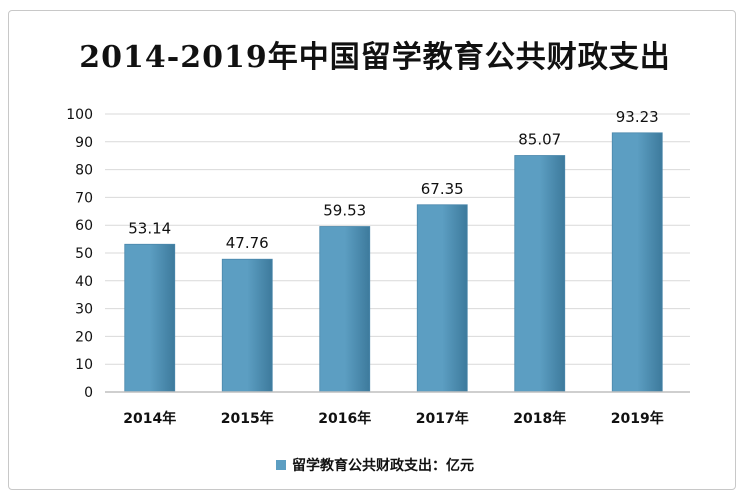  Describe the element at coordinates (442, 189) in the screenshot. I see `data-label: 67.35` at that location.